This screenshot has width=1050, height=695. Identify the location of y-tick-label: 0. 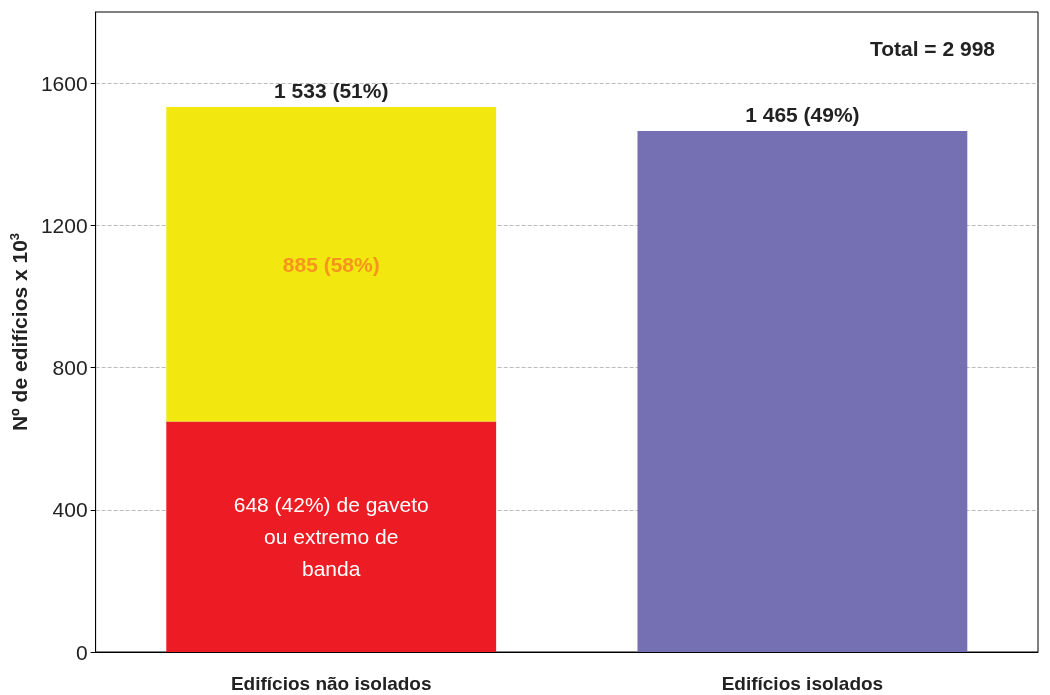
(81, 652).